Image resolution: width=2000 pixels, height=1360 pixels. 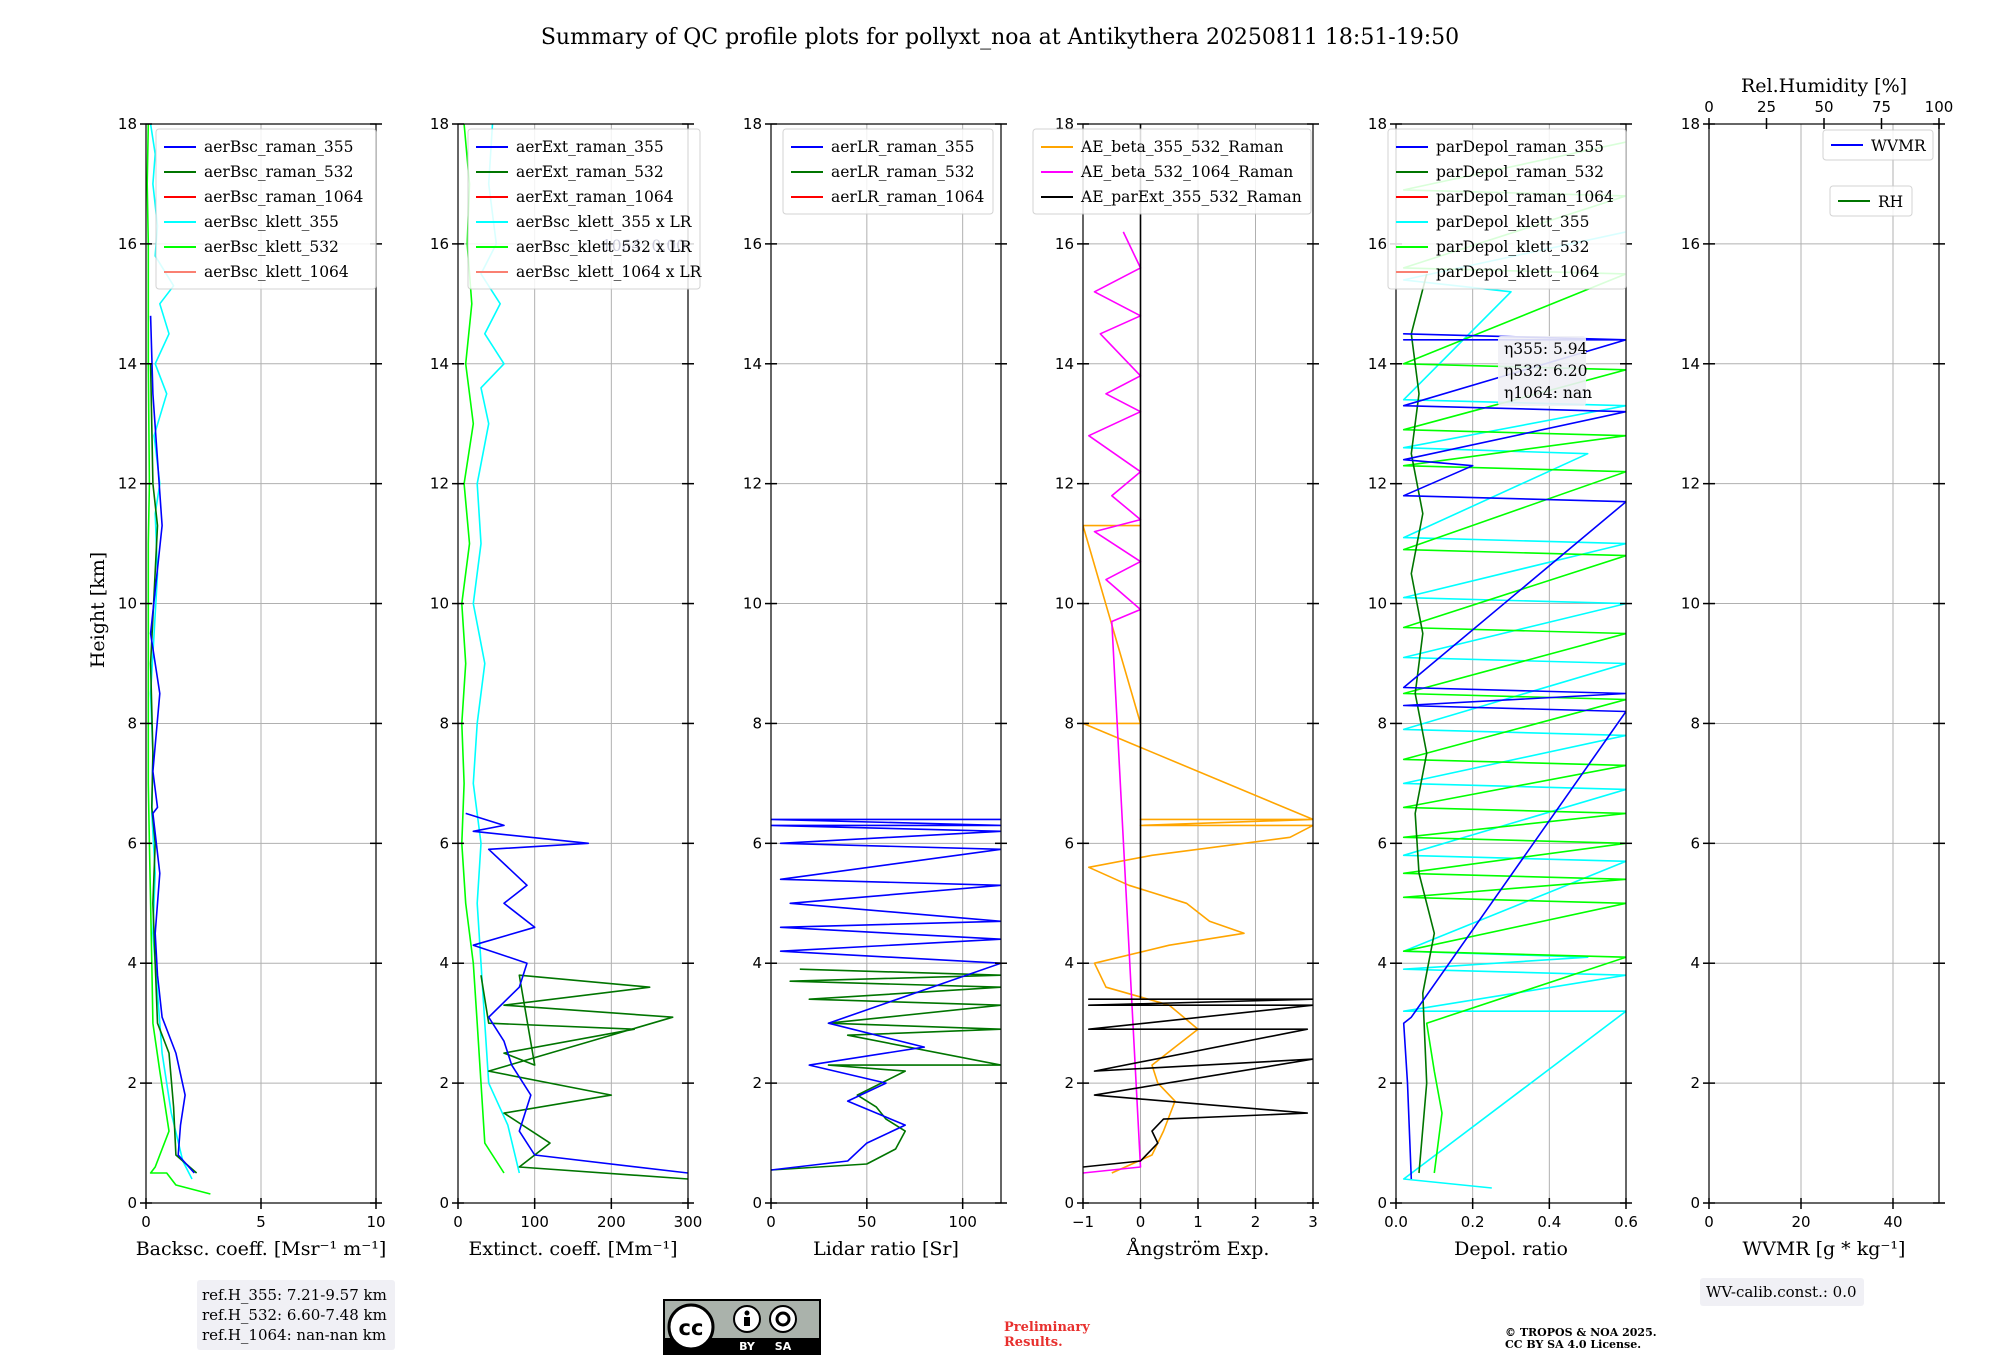 I want to click on series-line-AE_beta_532_1064_Raman, so click(x=1112, y=702).